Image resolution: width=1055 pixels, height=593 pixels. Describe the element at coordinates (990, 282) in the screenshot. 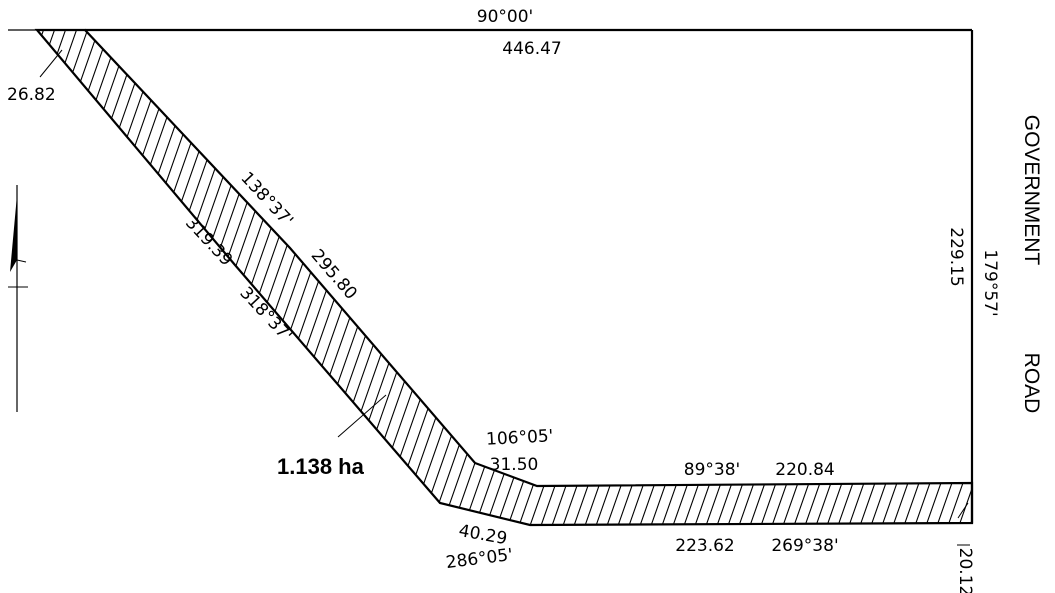

I see `right-boundary-bearing: 179°57'` at that location.